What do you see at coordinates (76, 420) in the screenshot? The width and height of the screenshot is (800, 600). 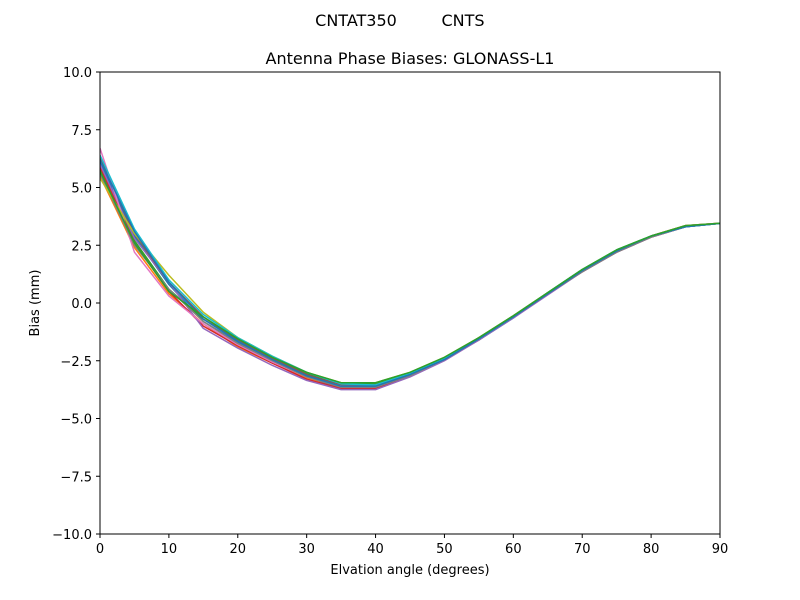 I see `y-tick-label: −5.0` at bounding box center [76, 420].